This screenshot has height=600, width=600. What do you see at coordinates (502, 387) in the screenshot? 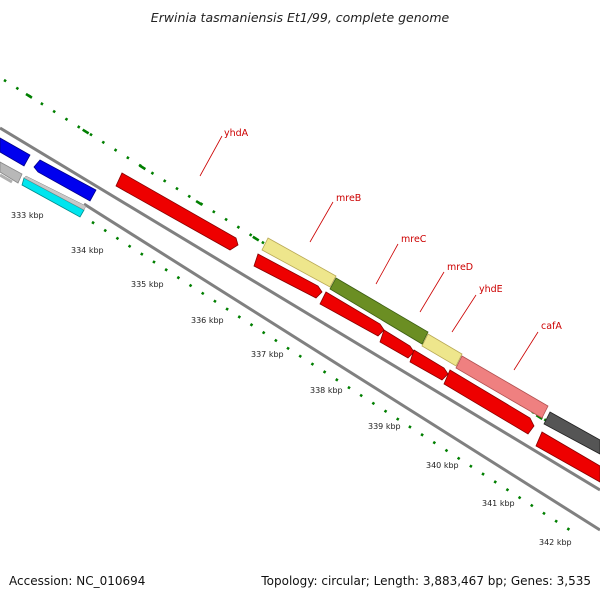
I see `gene-cafA` at bounding box center [502, 387].